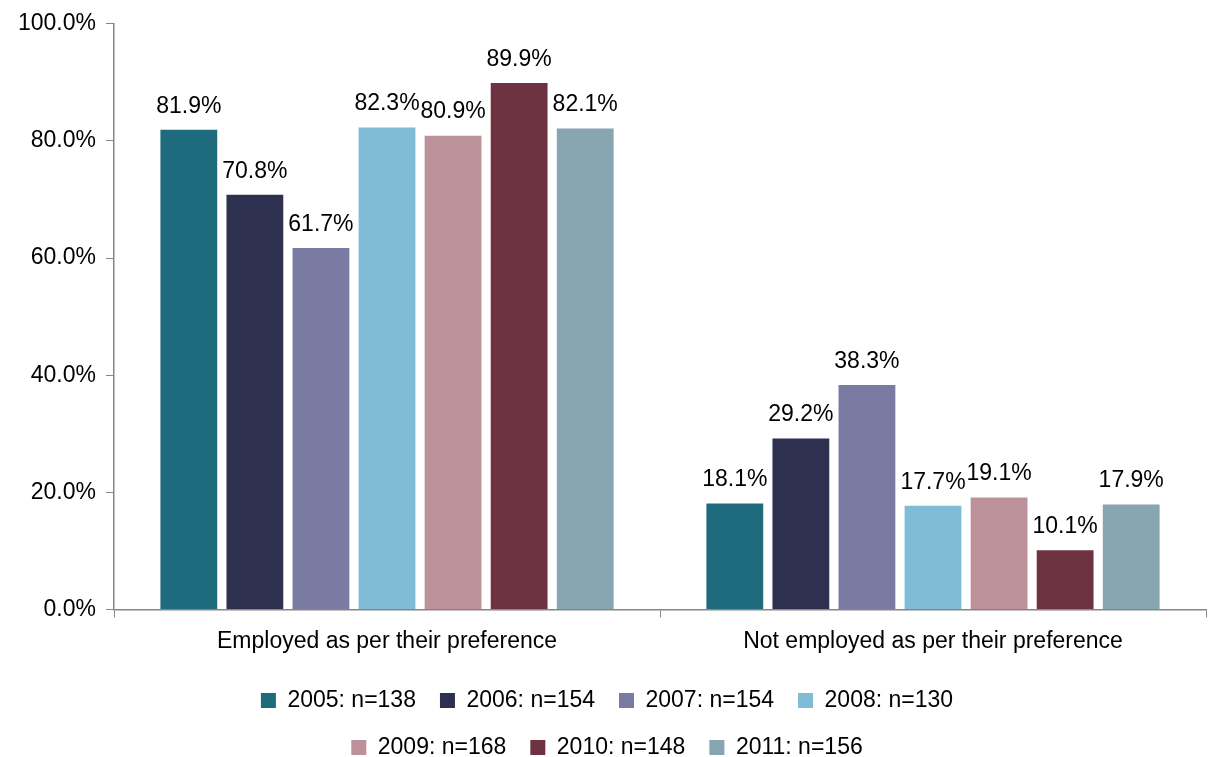 This screenshot has height=757, width=1208. Describe the element at coordinates (1065, 525) in the screenshot. I see `data-label: 10.1%` at that location.